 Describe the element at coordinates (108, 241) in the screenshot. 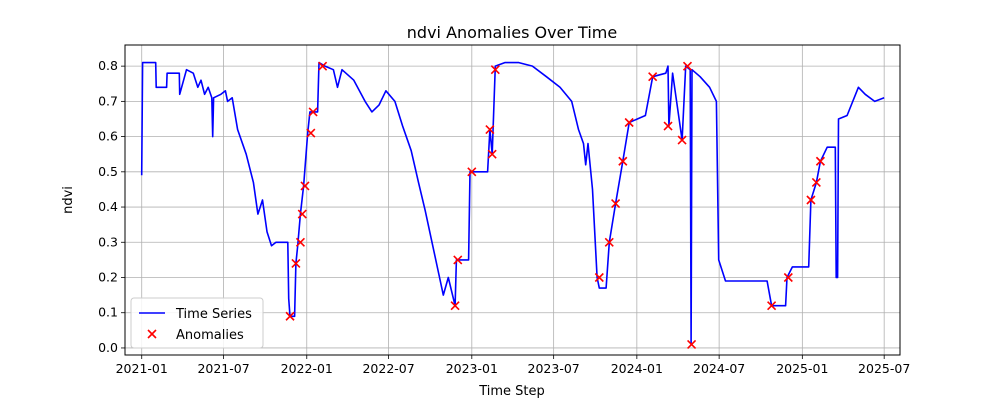

I see `y-tick-label: 0.3` at that location.